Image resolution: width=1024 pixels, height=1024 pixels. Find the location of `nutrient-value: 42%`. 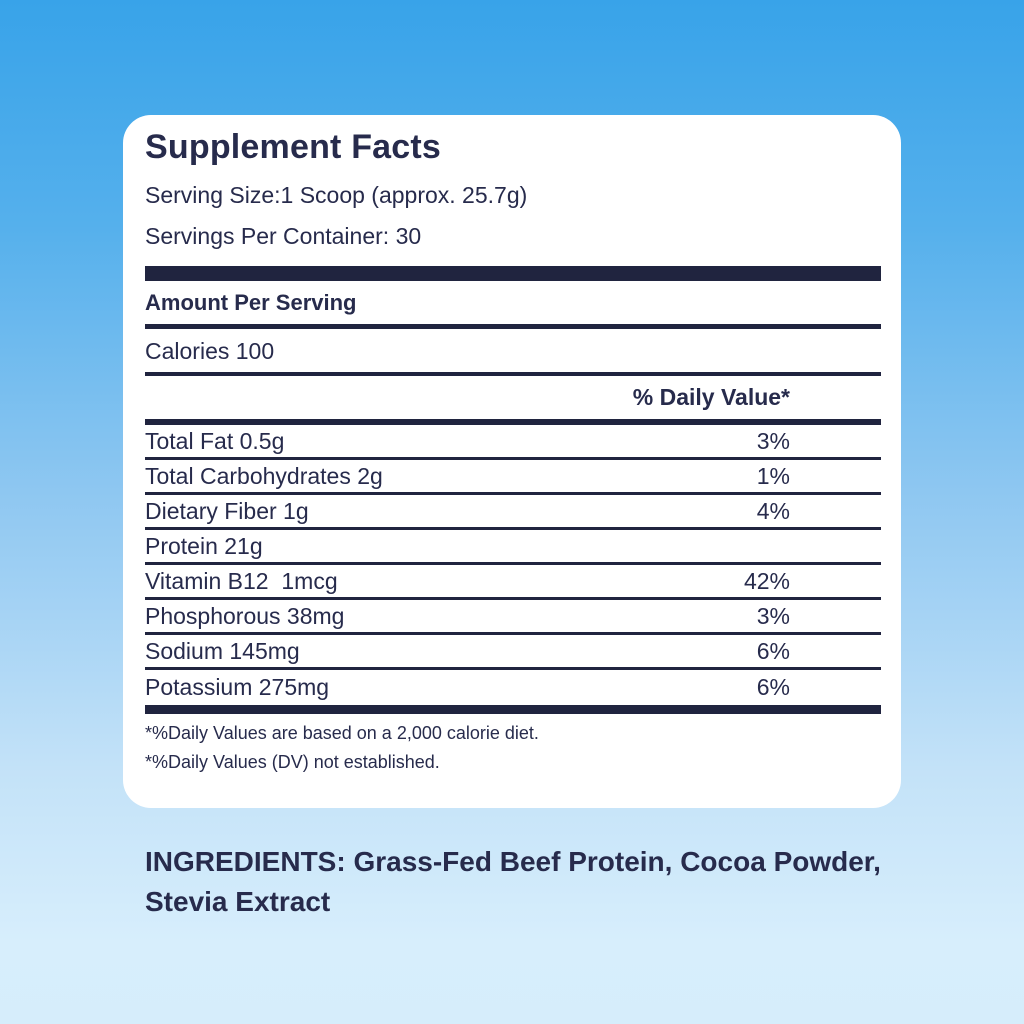

nutrient-value: 42% is located at coordinates (766, 580).